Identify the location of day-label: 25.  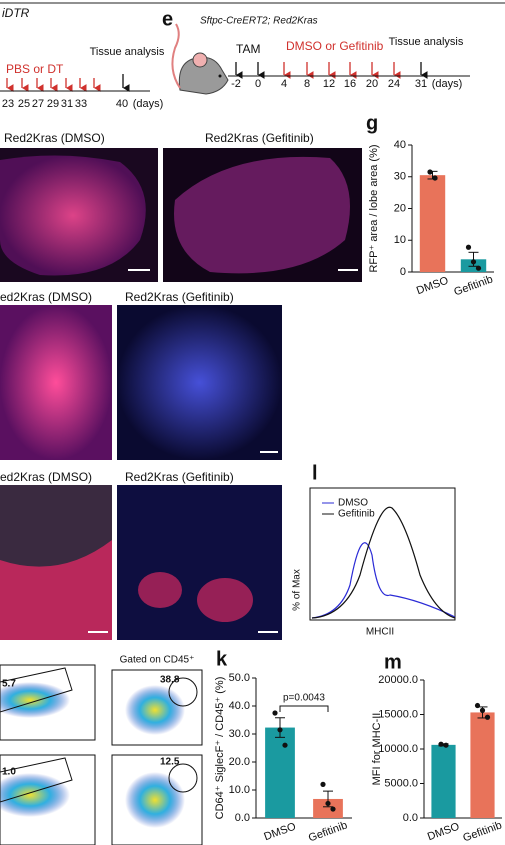
(24, 104).